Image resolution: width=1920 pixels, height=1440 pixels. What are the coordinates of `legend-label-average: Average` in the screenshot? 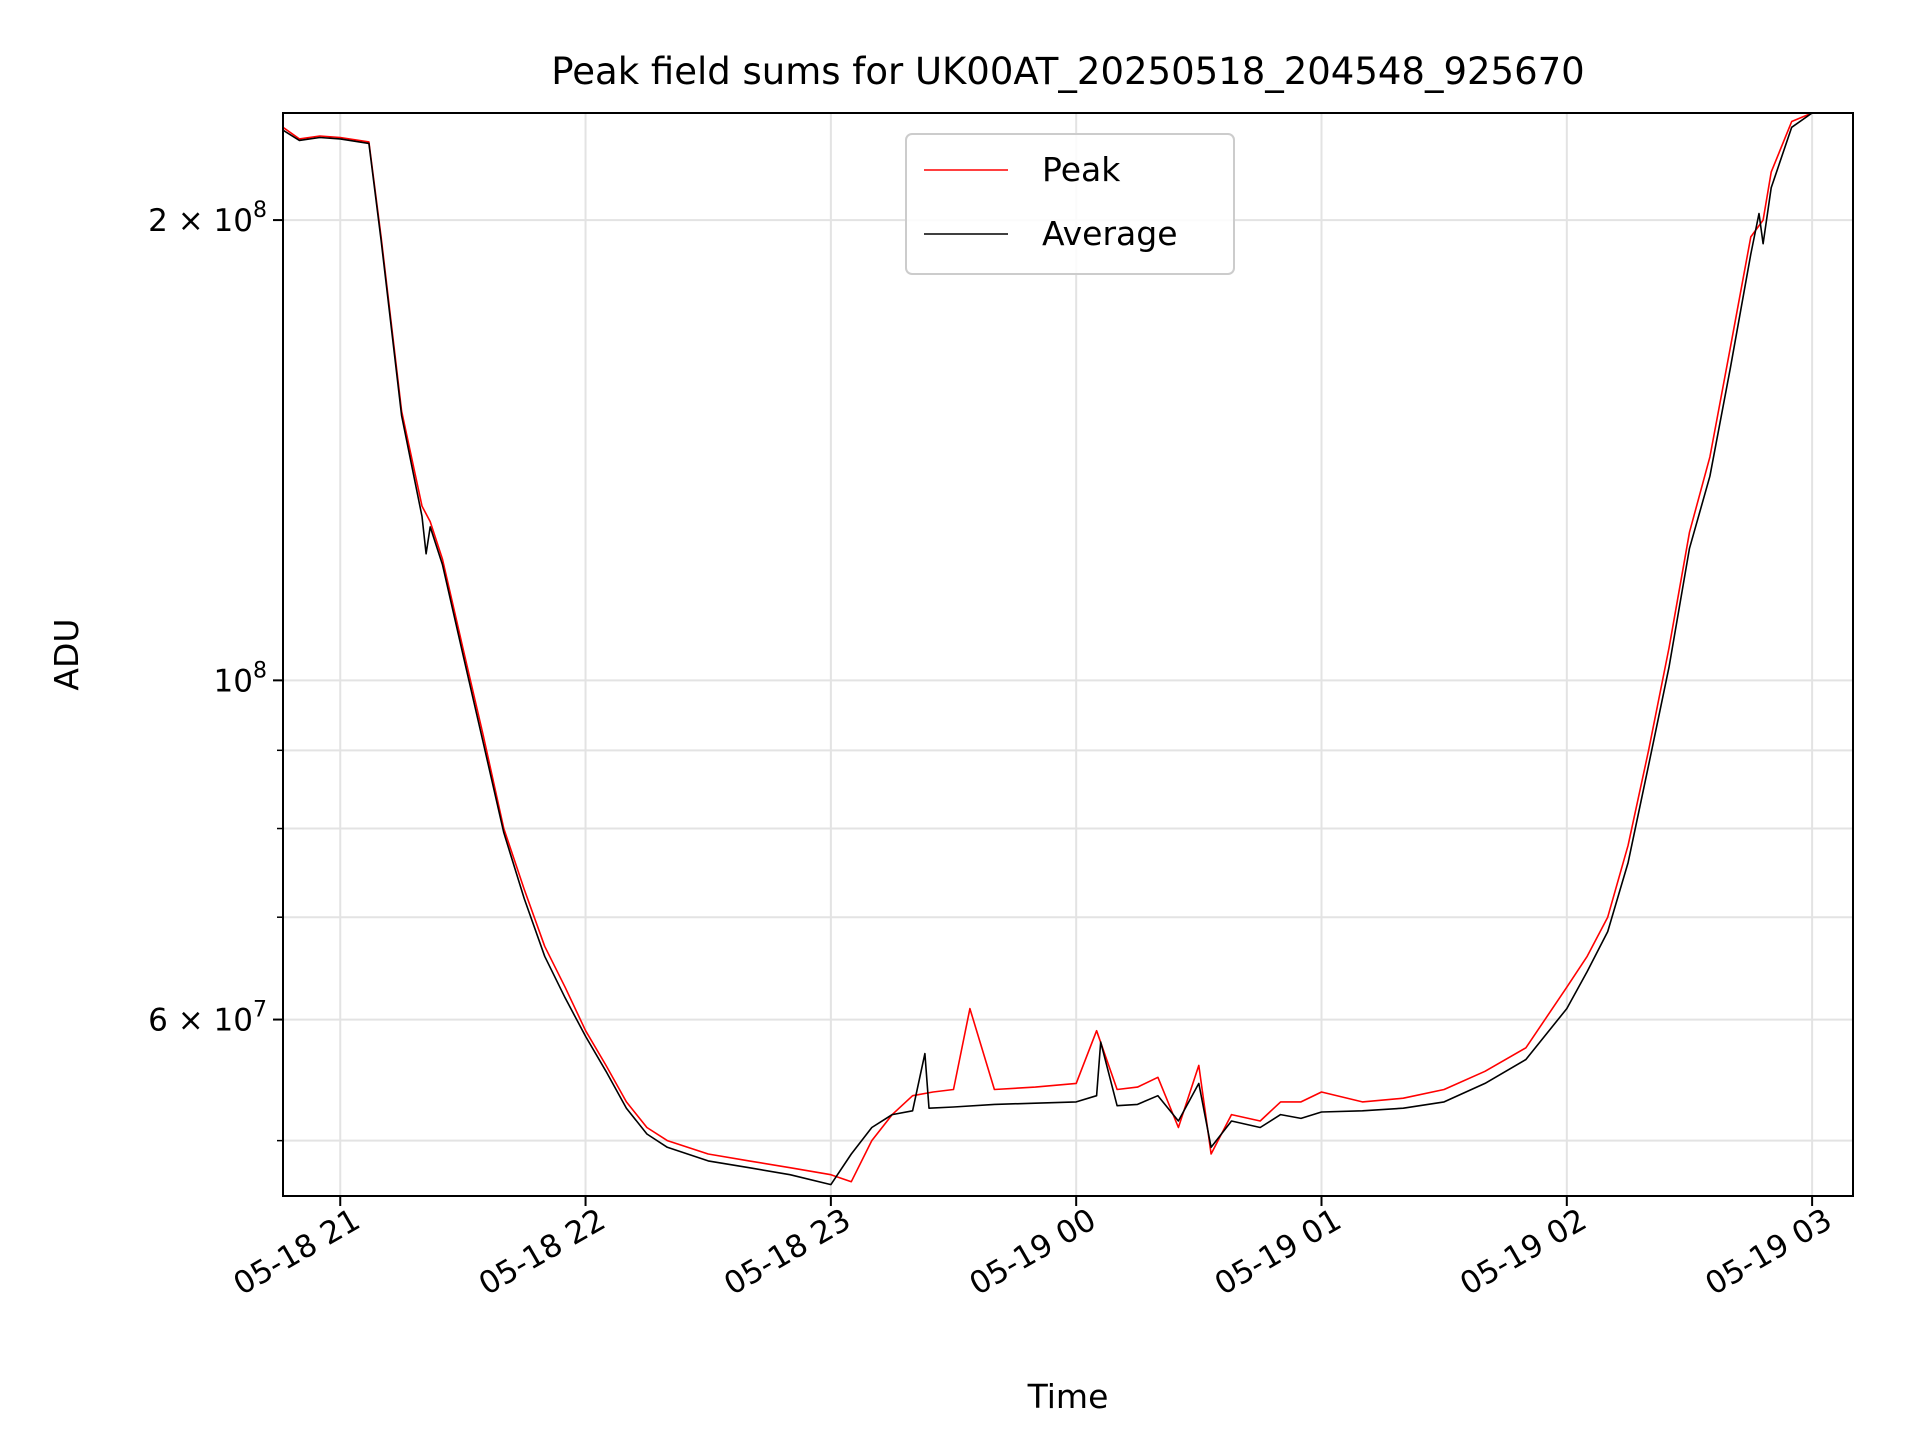 It's located at (1110, 233).